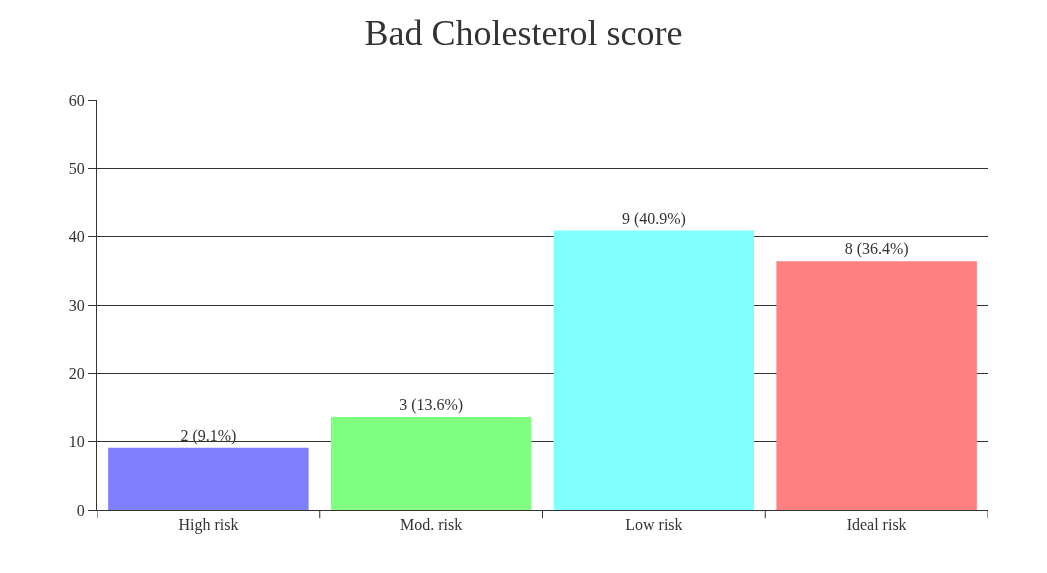  Describe the element at coordinates (876, 525) in the screenshot. I see `x-tick-label: Ideal risk` at that location.